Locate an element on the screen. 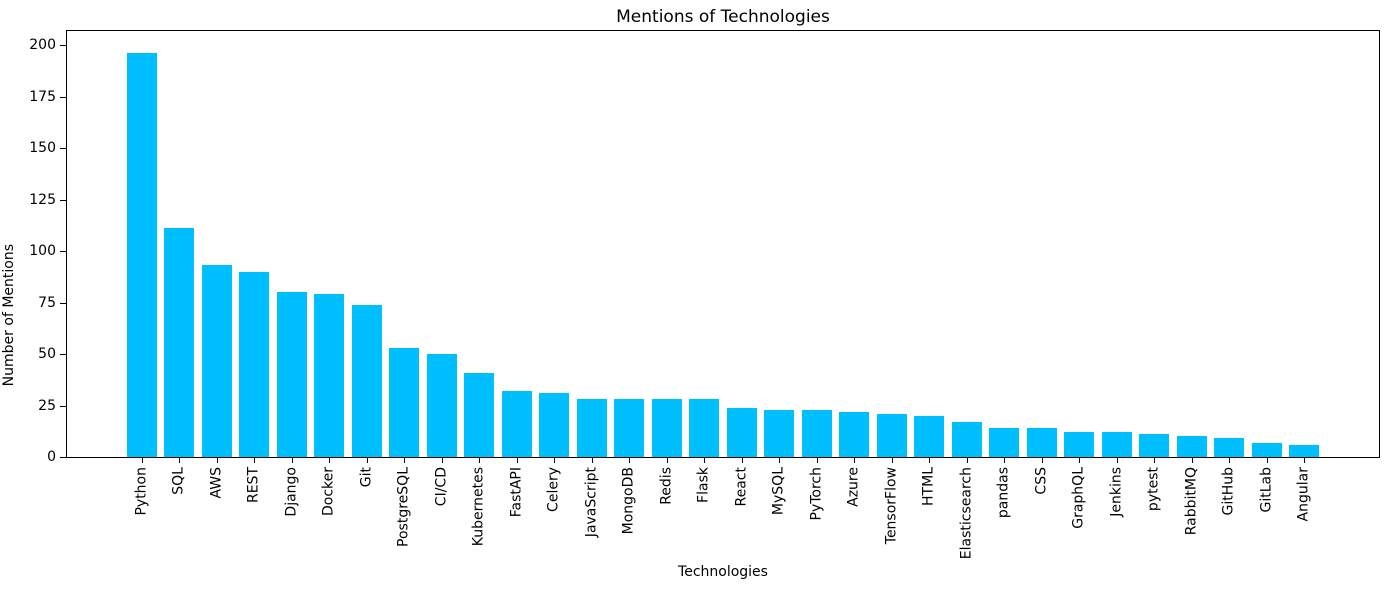  y-tick-label: 150 is located at coordinates (42, 148).